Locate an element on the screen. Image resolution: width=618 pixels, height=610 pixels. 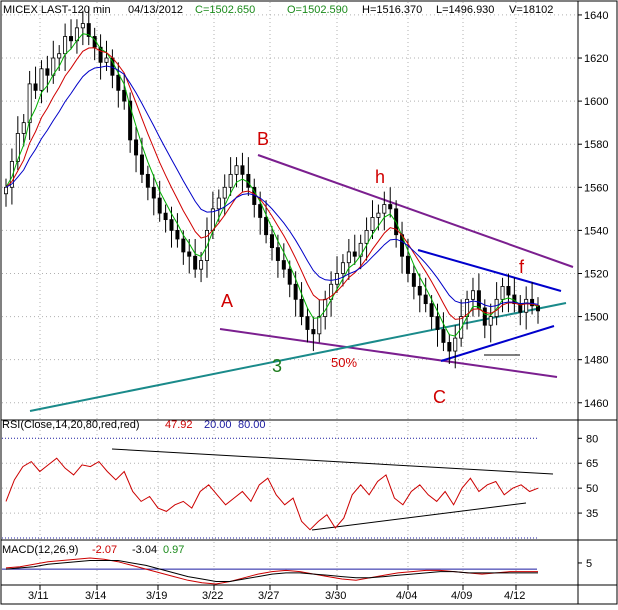
x-tick-label: 4/12 is located at coordinates (514, 596).